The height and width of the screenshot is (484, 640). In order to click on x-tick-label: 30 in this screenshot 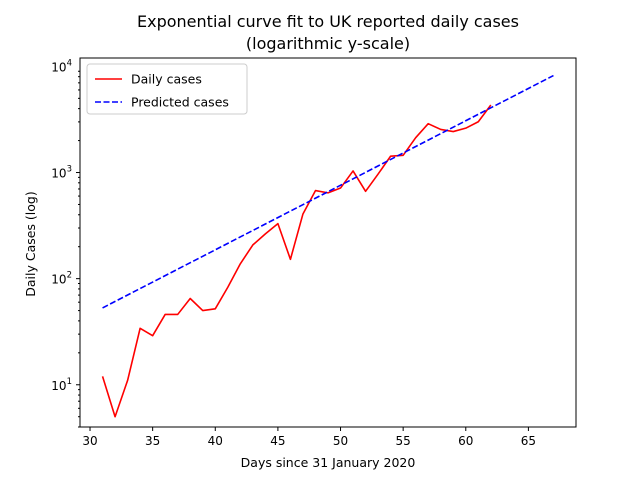, I will do `click(89, 441)`.